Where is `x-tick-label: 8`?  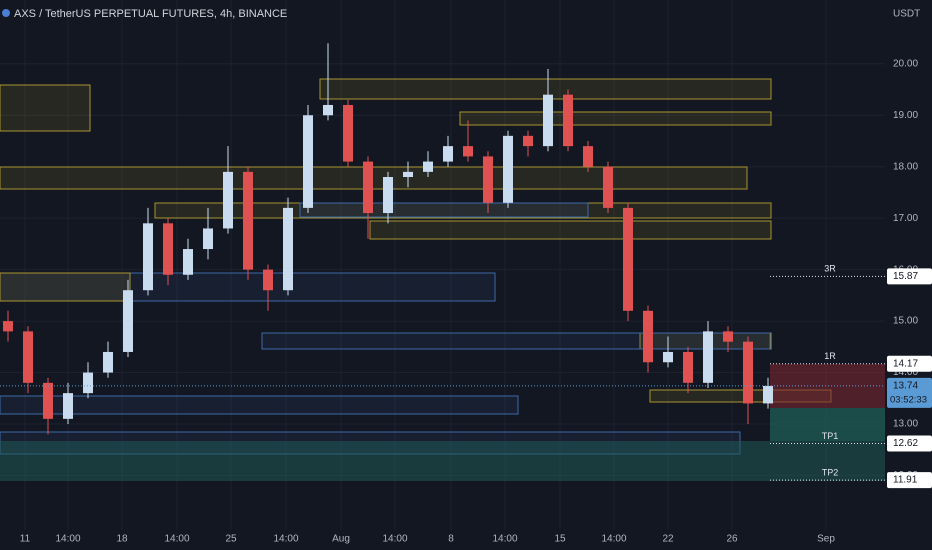
x-tick-label: 8 is located at coordinates (451, 539).